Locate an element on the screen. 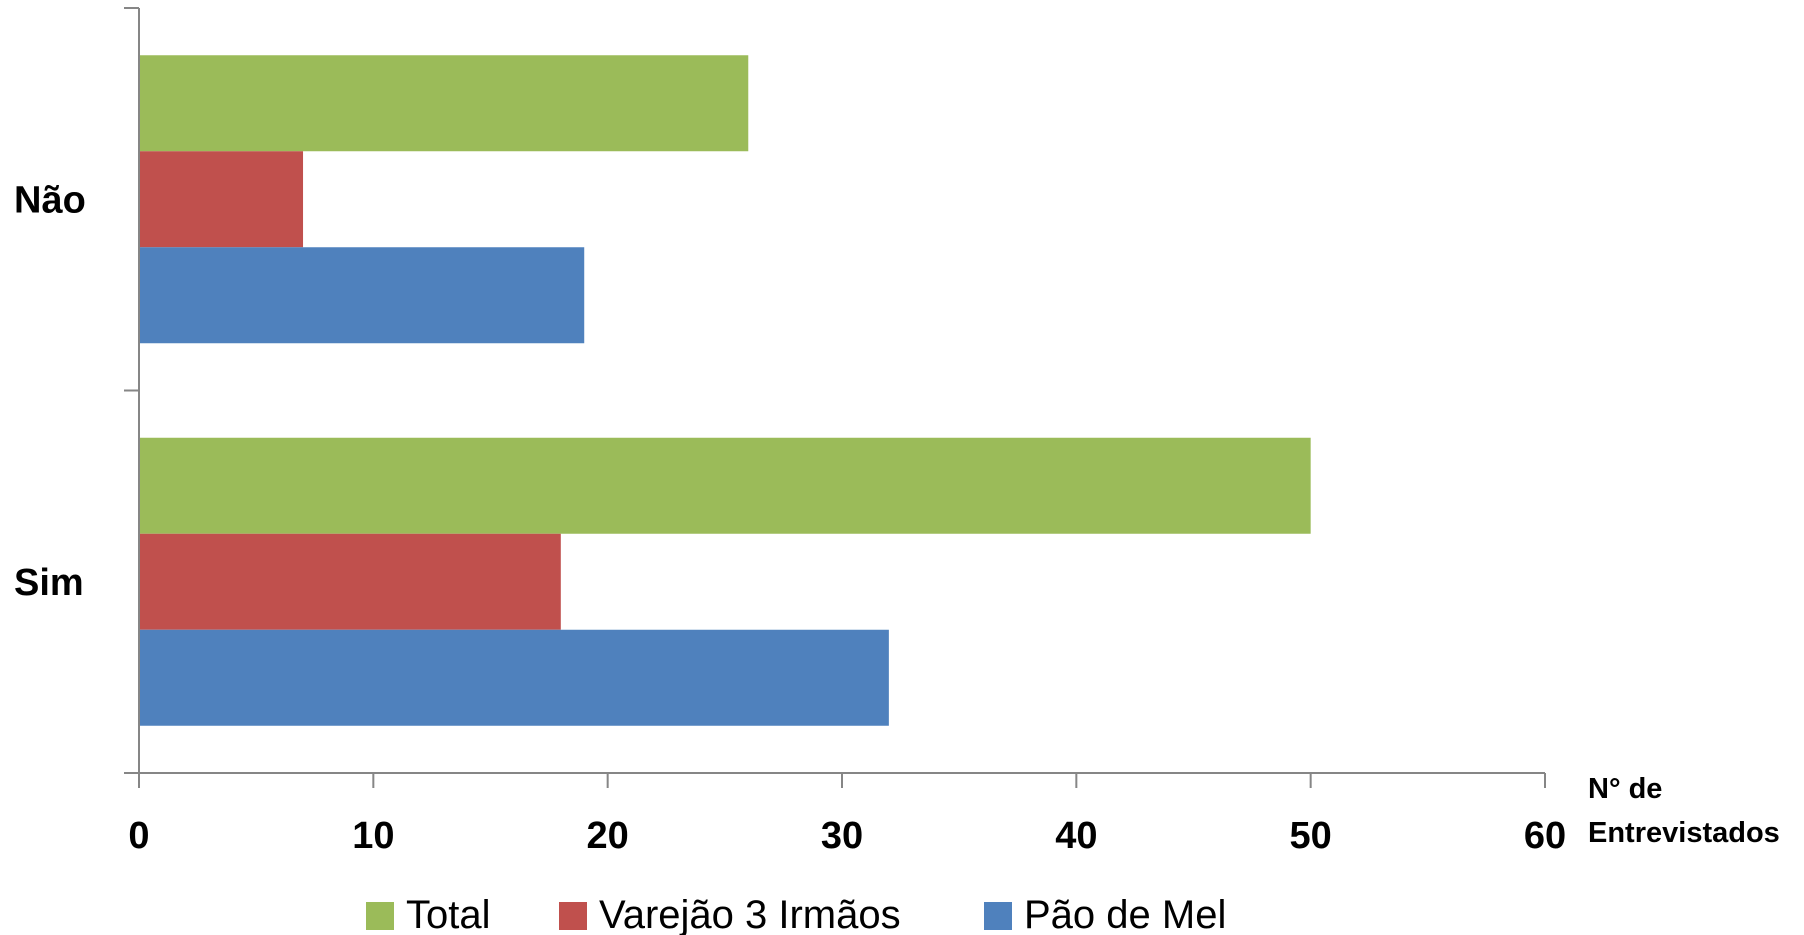 The image size is (1804, 935). bar-total-sim is located at coordinates (725, 485).